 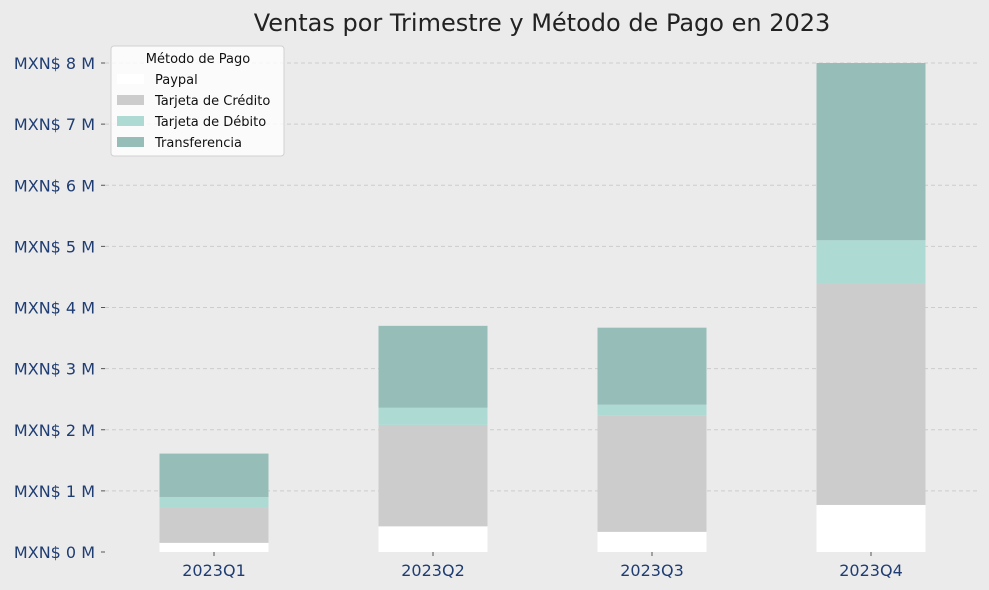 What do you see at coordinates (54, 246) in the screenshot?
I see `y-tick-label: MXN$ 5 M` at bounding box center [54, 246].